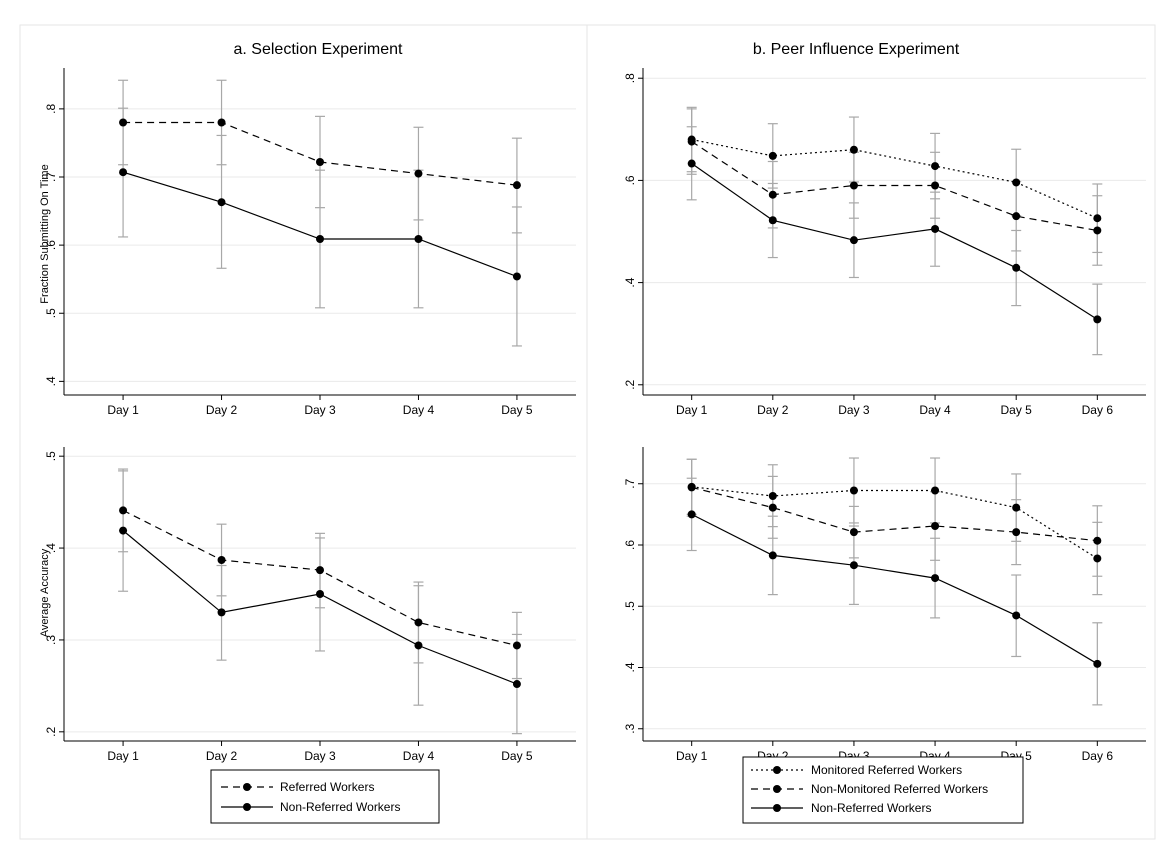 This screenshot has width=1164, height=853. Describe the element at coordinates (320, 410) in the screenshot. I see `x-tick-label: Day 3` at that location.